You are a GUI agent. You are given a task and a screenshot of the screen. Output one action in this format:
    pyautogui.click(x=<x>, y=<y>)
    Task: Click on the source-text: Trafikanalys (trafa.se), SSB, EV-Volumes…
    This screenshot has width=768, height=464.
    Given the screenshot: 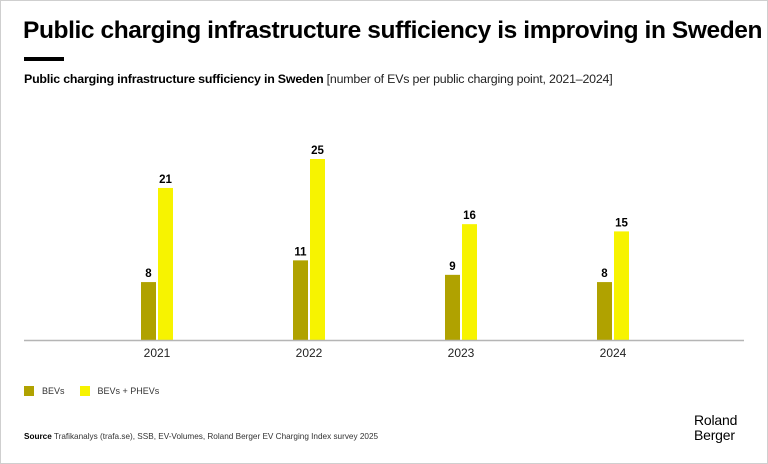 What is the action you would take?
    pyautogui.click(x=215, y=436)
    